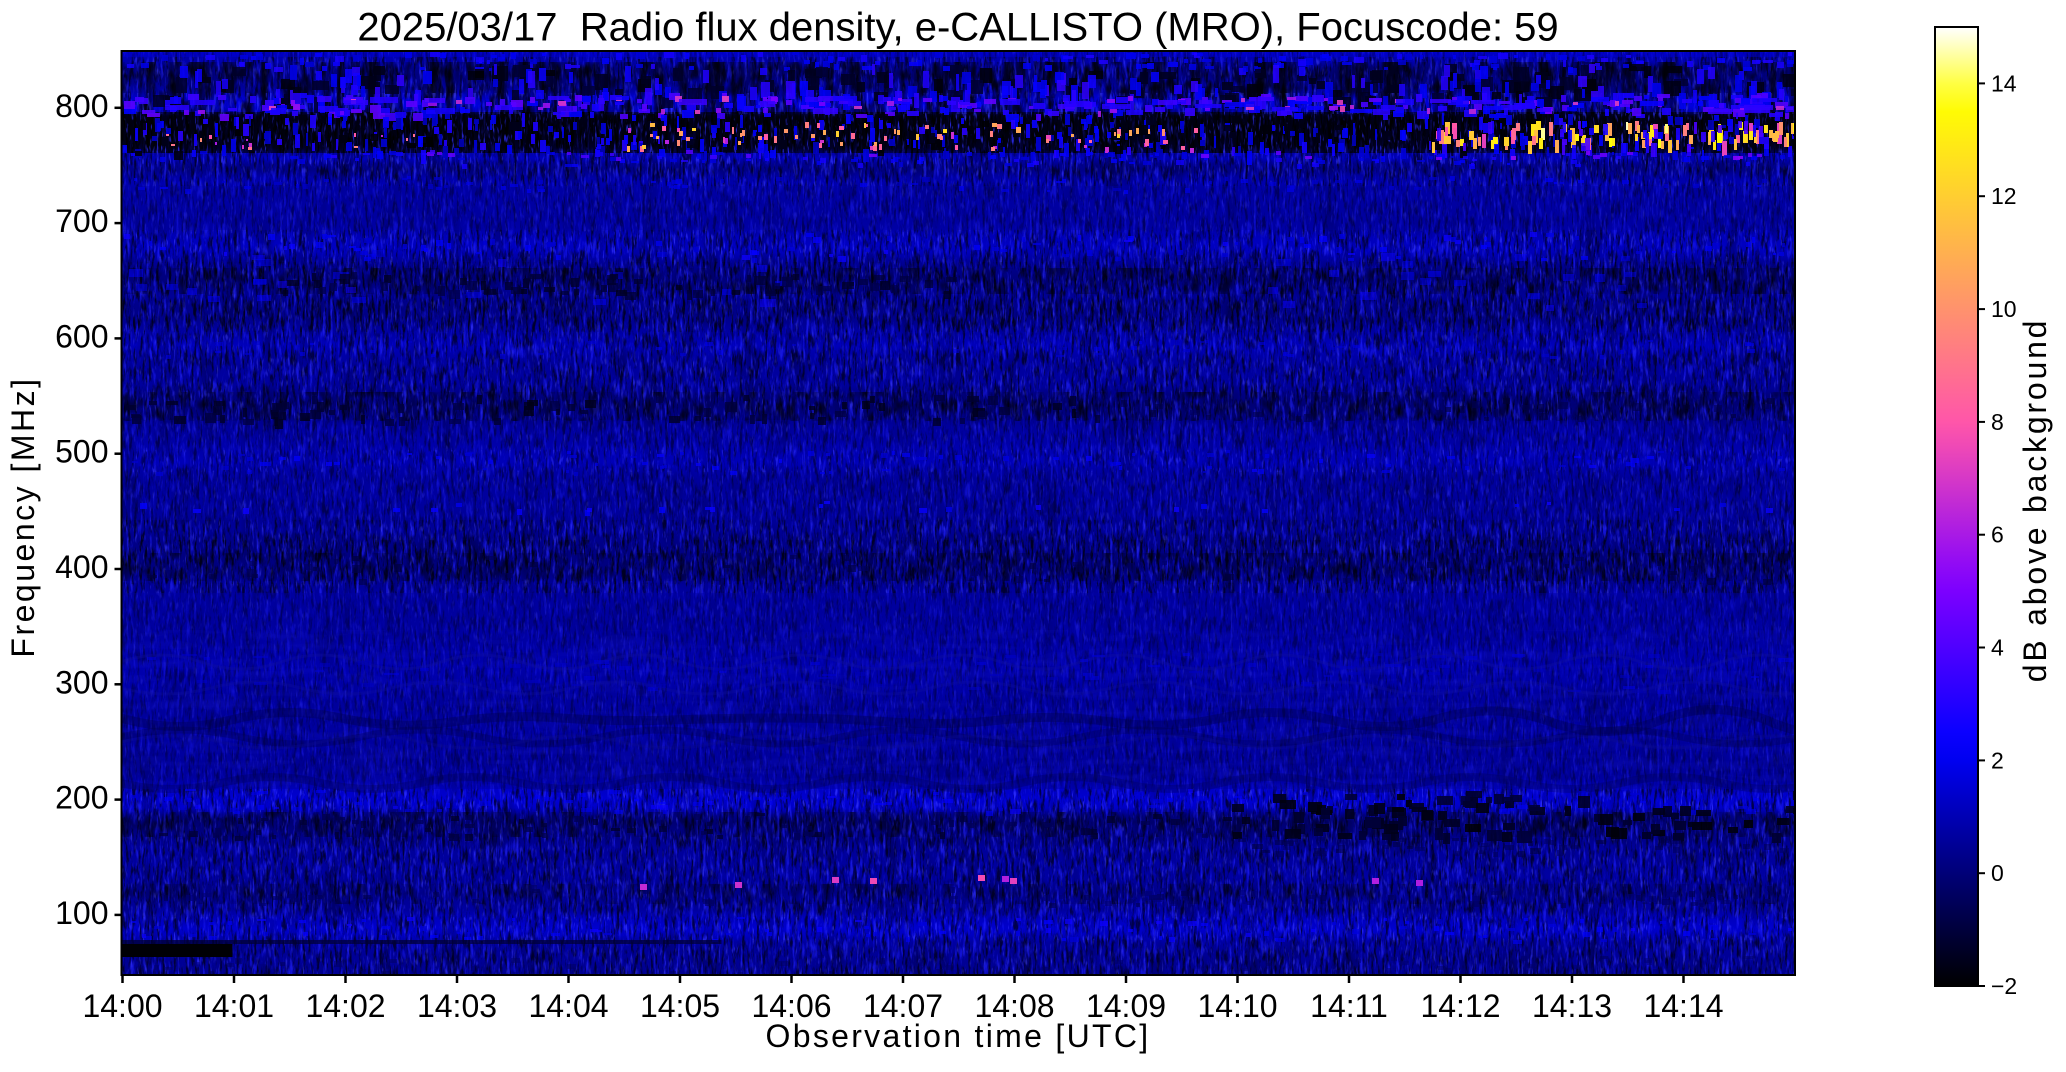 The height and width of the screenshot is (1072, 2066). Describe the element at coordinates (1997, 873) in the screenshot. I see `svg-text: 0` at that location.